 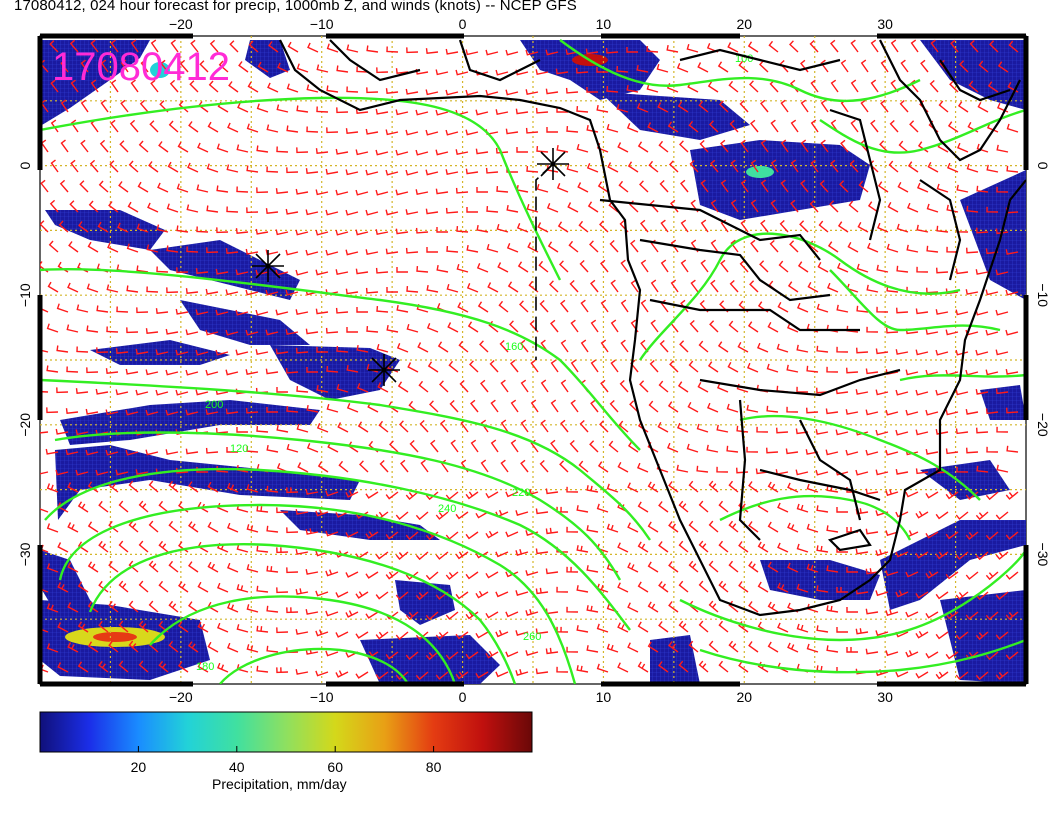 What do you see at coordinates (237, 767) in the screenshot?
I see `colorbar-tick-label: 40` at bounding box center [237, 767].